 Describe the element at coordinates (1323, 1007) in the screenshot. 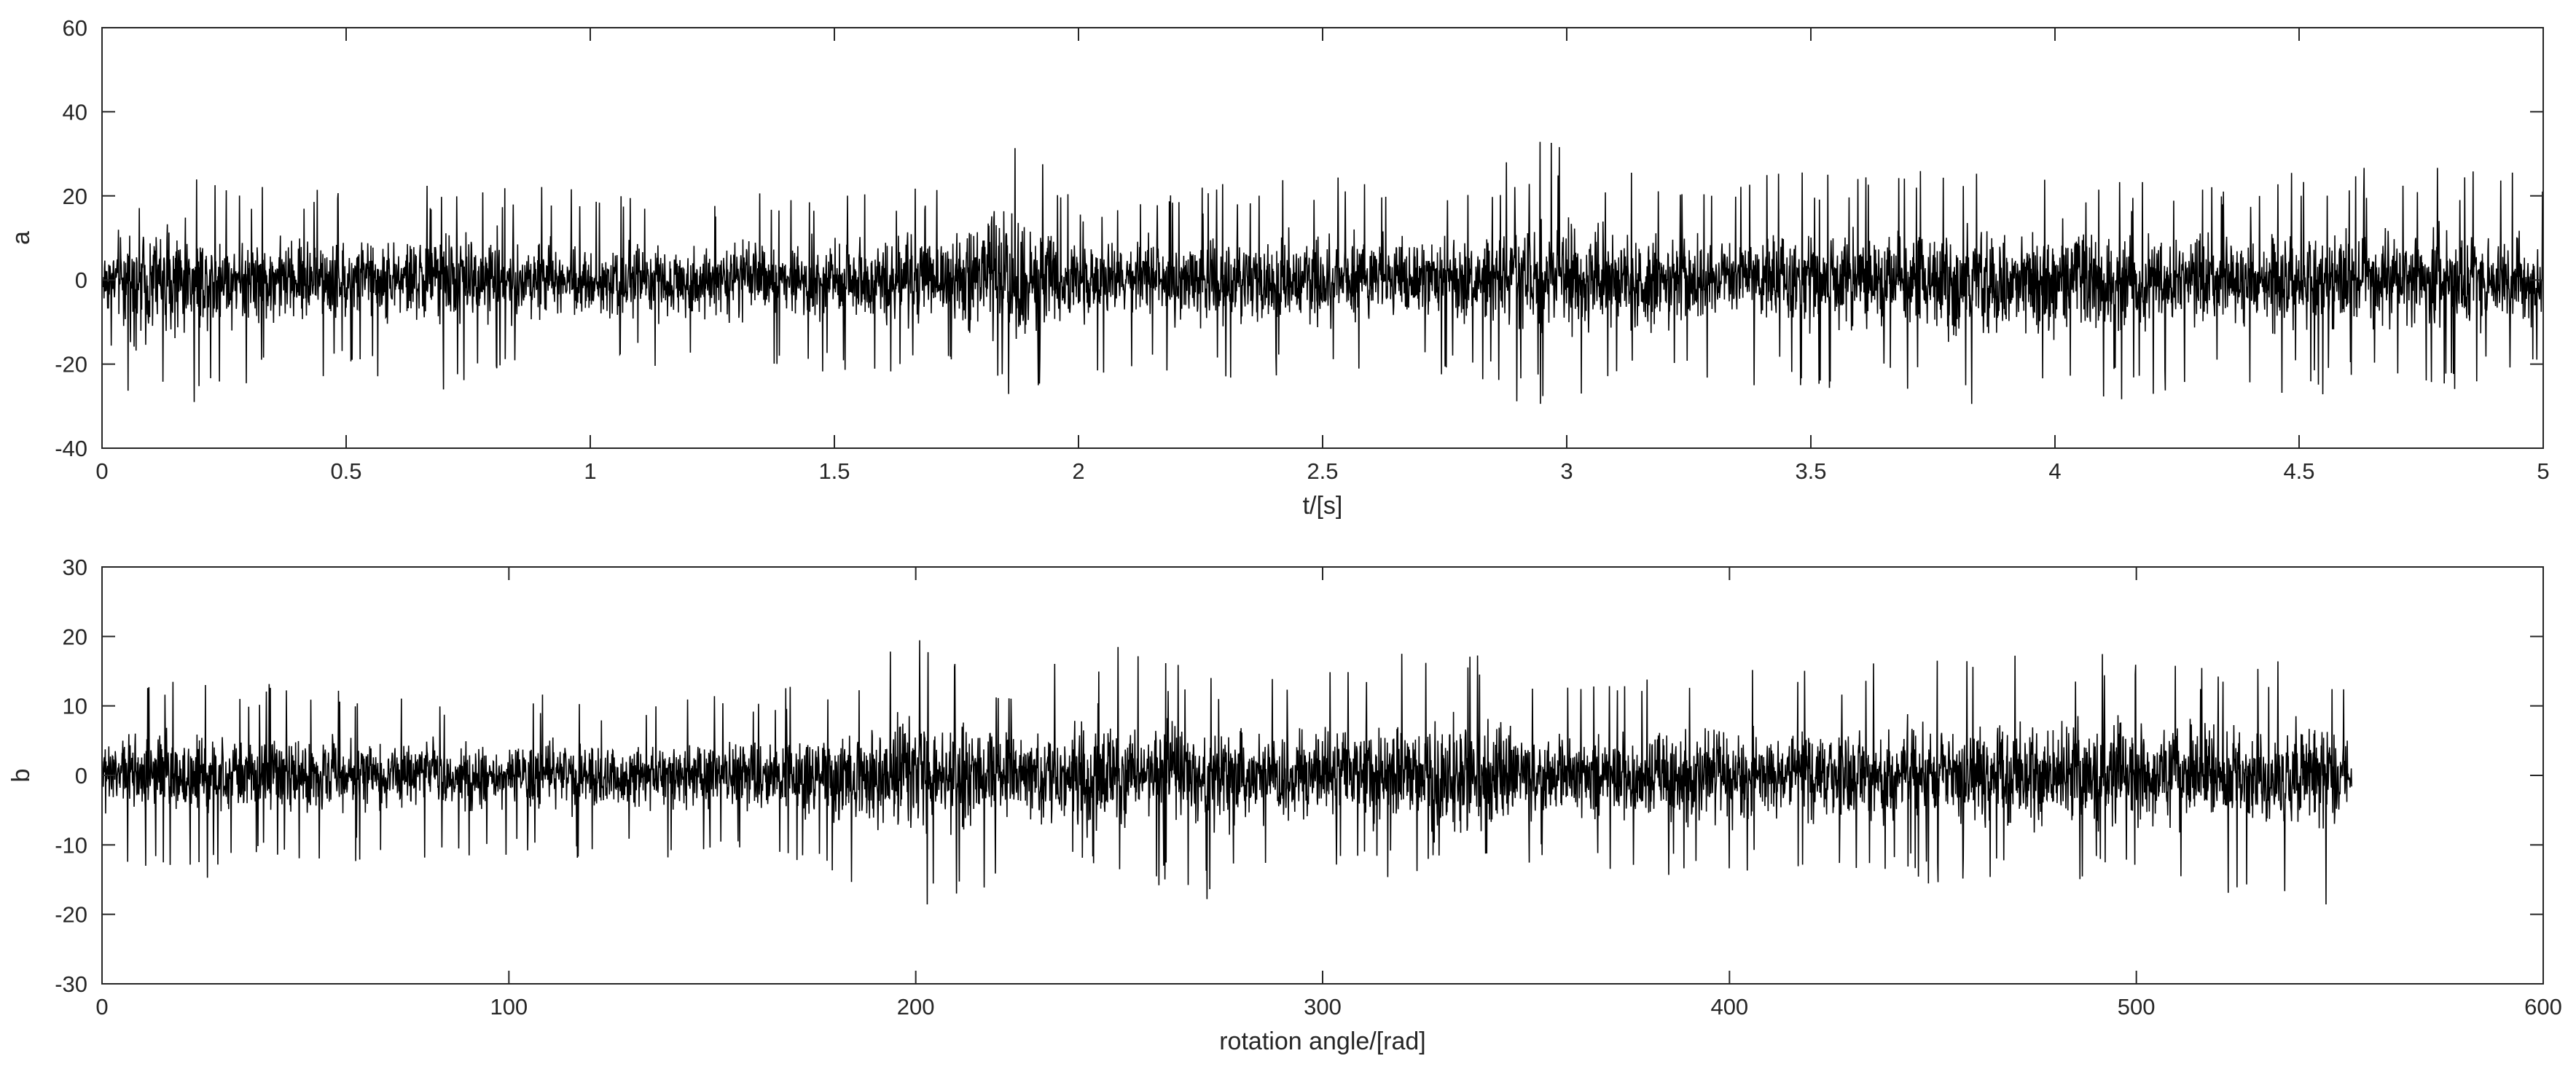

I see `x-tick-label: 300` at that location.